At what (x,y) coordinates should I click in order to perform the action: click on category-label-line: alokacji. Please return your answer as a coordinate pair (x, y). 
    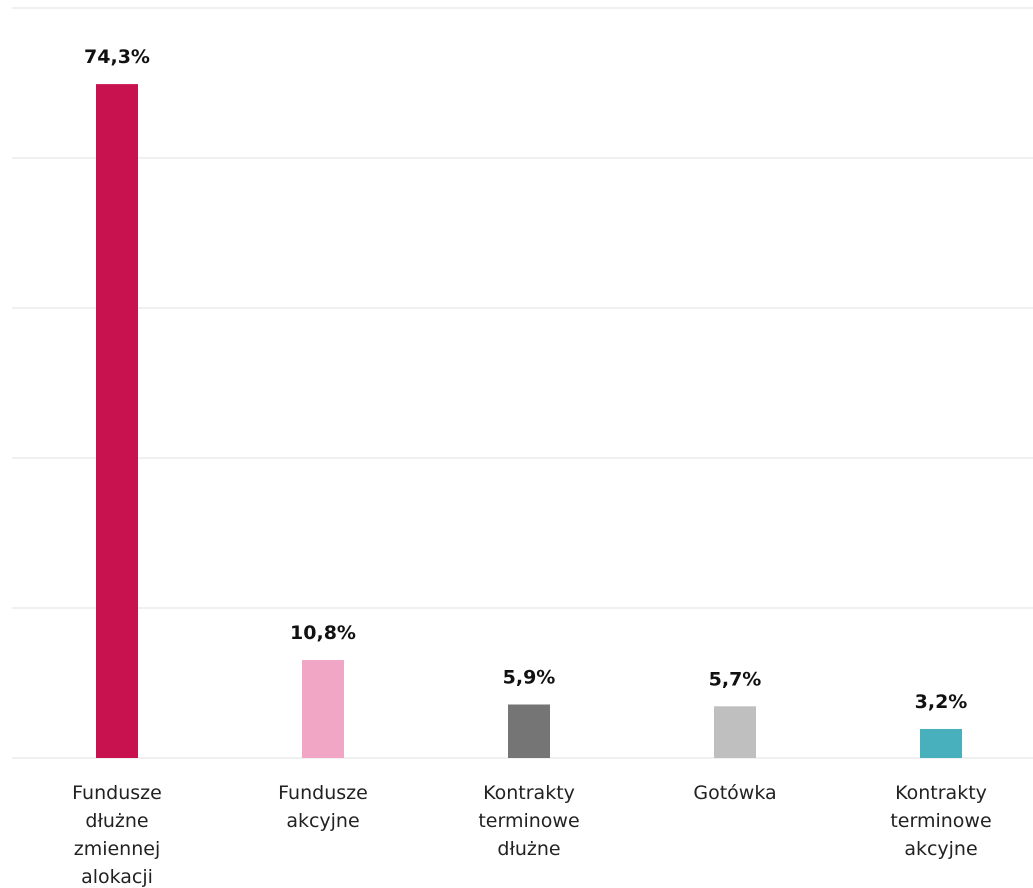
    Looking at the image, I should click on (117, 877).